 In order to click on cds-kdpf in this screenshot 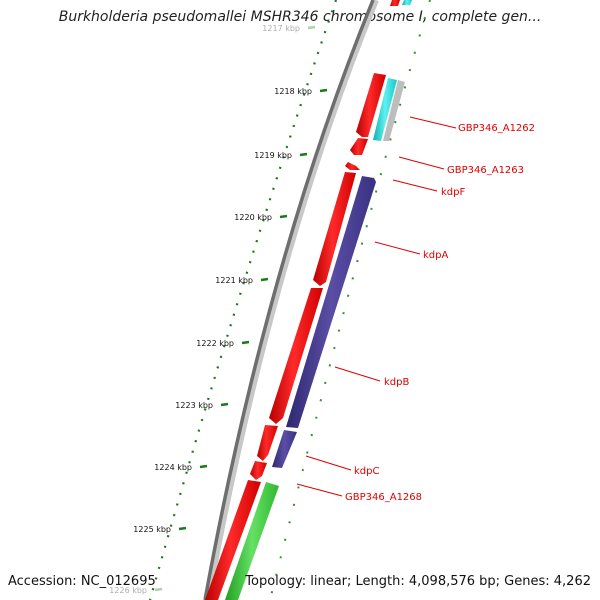, I will do `click(352, 166)`.